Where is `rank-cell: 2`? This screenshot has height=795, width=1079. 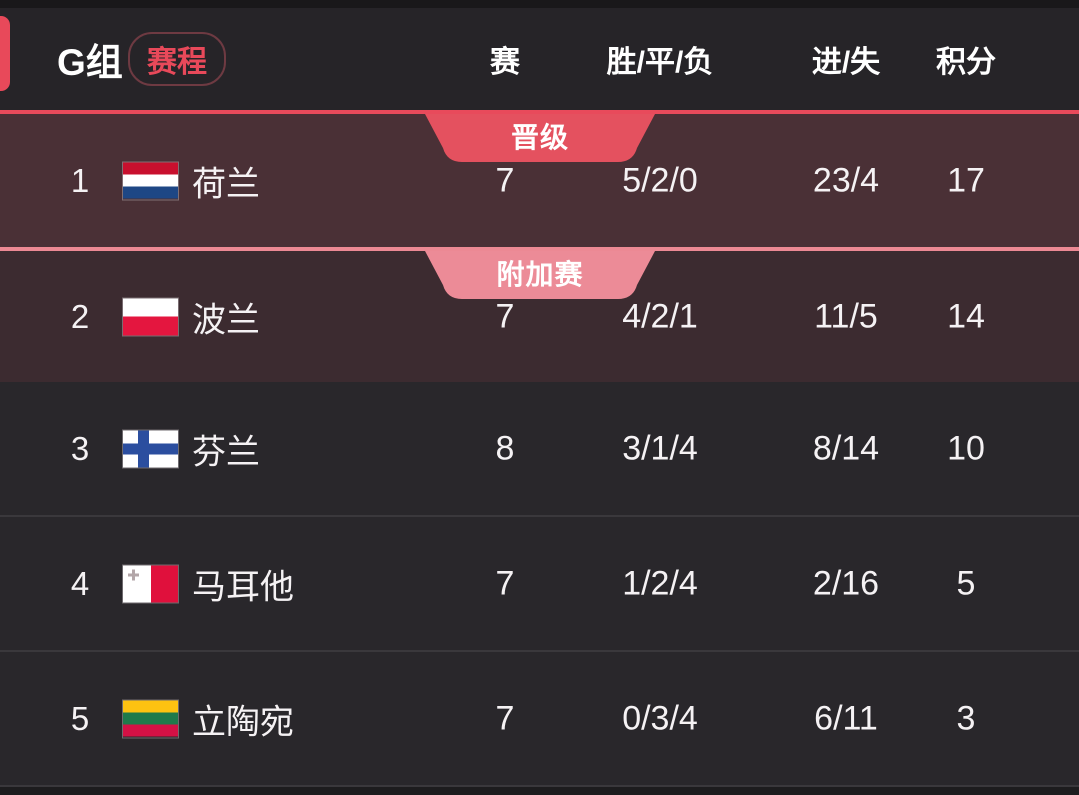 rank-cell: 2 is located at coordinates (80, 316).